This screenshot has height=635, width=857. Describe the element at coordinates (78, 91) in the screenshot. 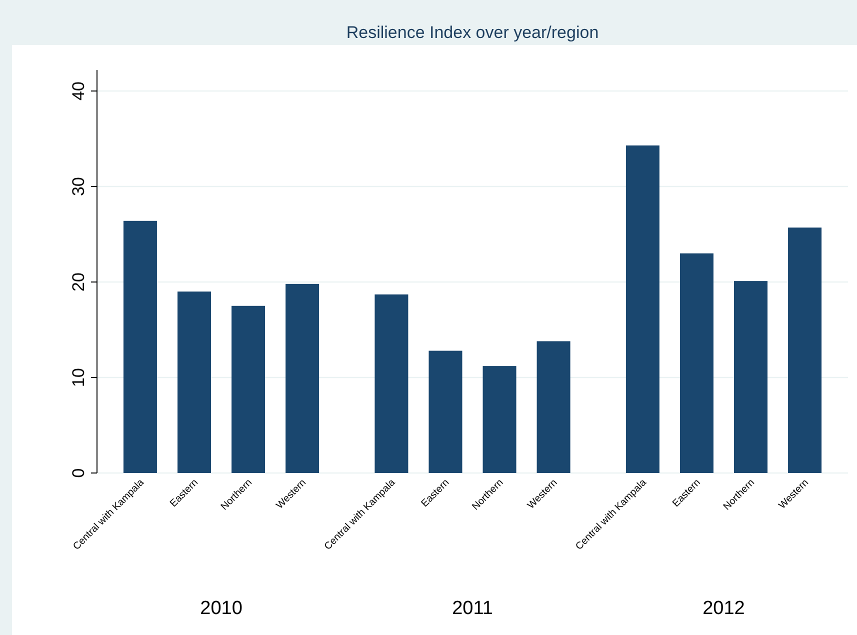

I see `y-tick-label: 40` at that location.